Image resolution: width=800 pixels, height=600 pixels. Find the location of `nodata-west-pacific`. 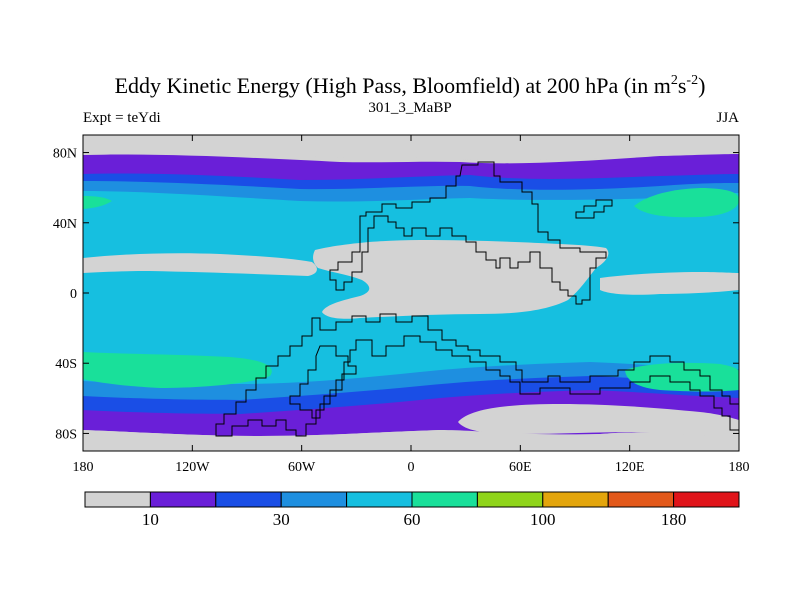

nodata-west-pacific is located at coordinates (669, 283).